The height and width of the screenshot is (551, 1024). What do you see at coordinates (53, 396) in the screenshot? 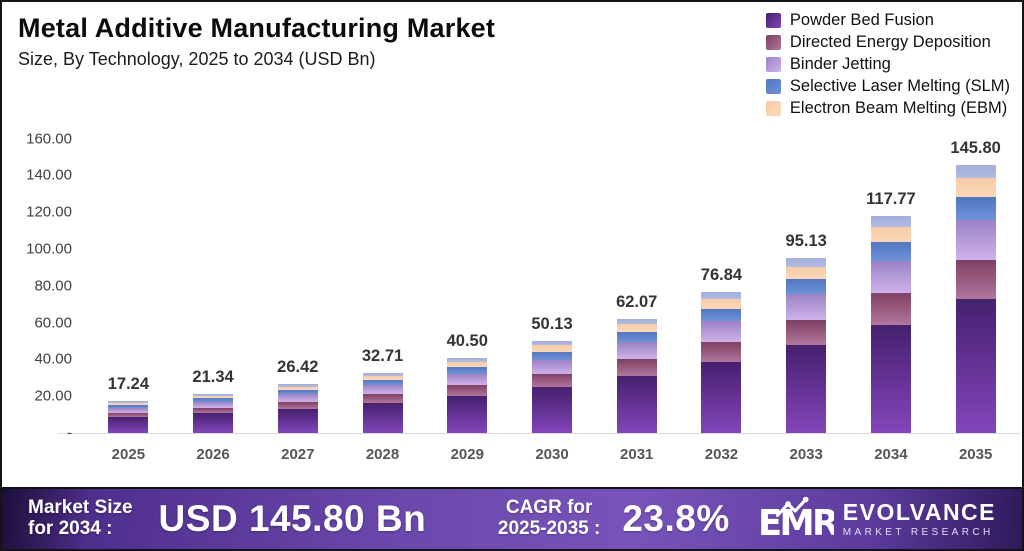
I see `y-axis-tick-label: 20.00` at bounding box center [53, 396].